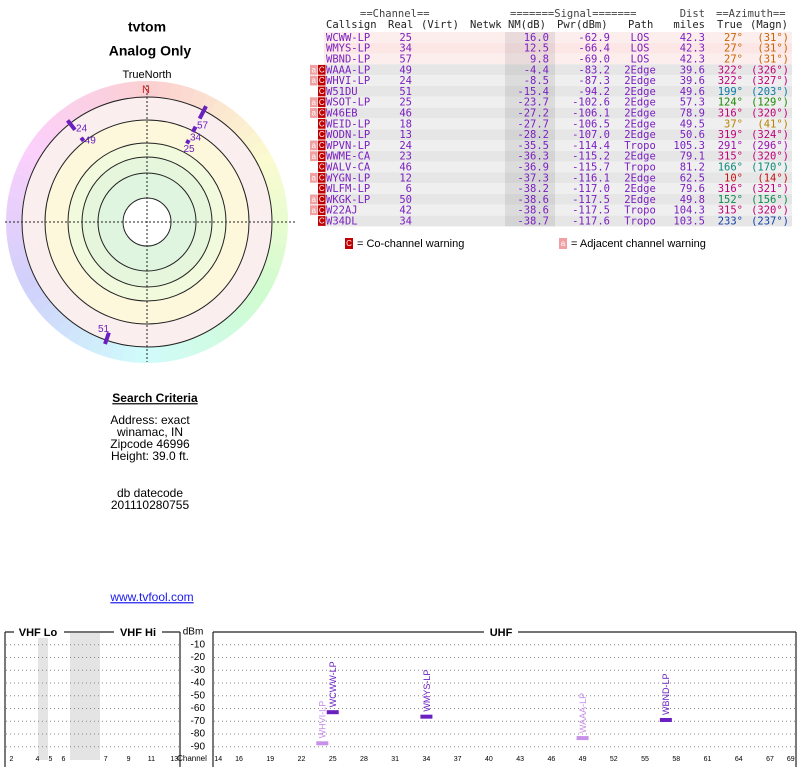 The height and width of the screenshot is (768, 800). I want to click on table-cell: -15.4, so click(533, 92).